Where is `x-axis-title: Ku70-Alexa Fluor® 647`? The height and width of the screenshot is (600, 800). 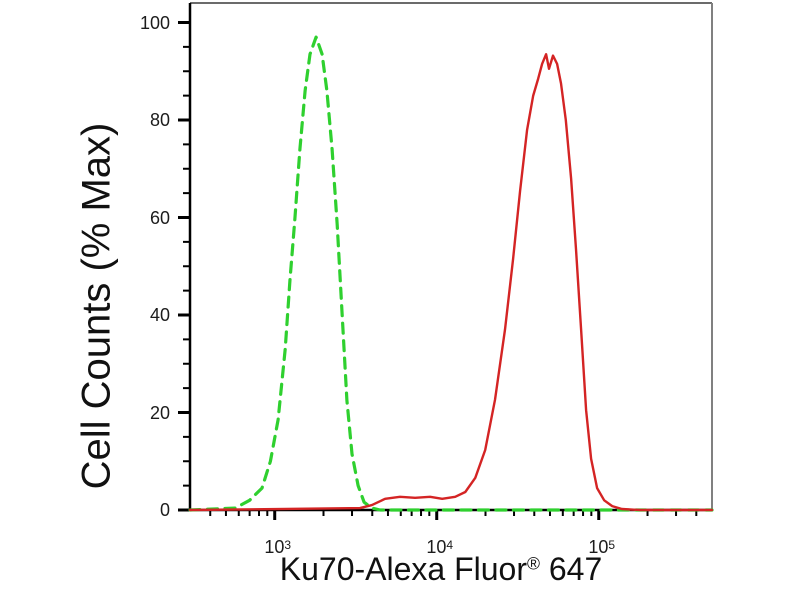
x-axis-title: Ku70-Alexa Fluor® 647 is located at coordinates (441, 569).